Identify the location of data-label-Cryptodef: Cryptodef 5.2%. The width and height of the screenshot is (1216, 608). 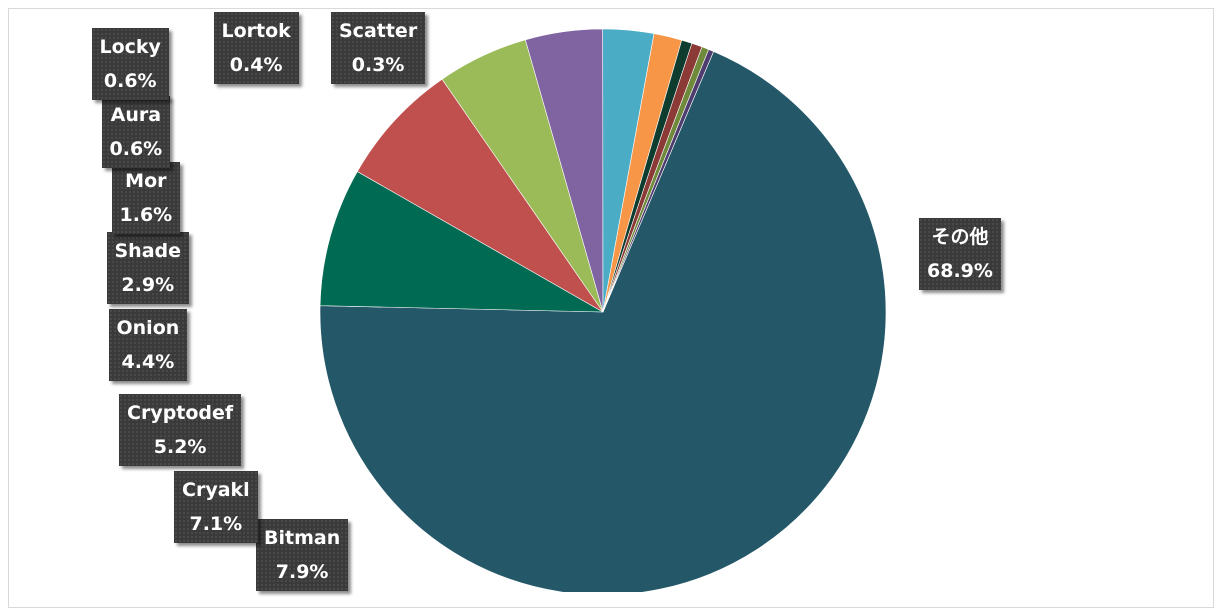
(180, 430).